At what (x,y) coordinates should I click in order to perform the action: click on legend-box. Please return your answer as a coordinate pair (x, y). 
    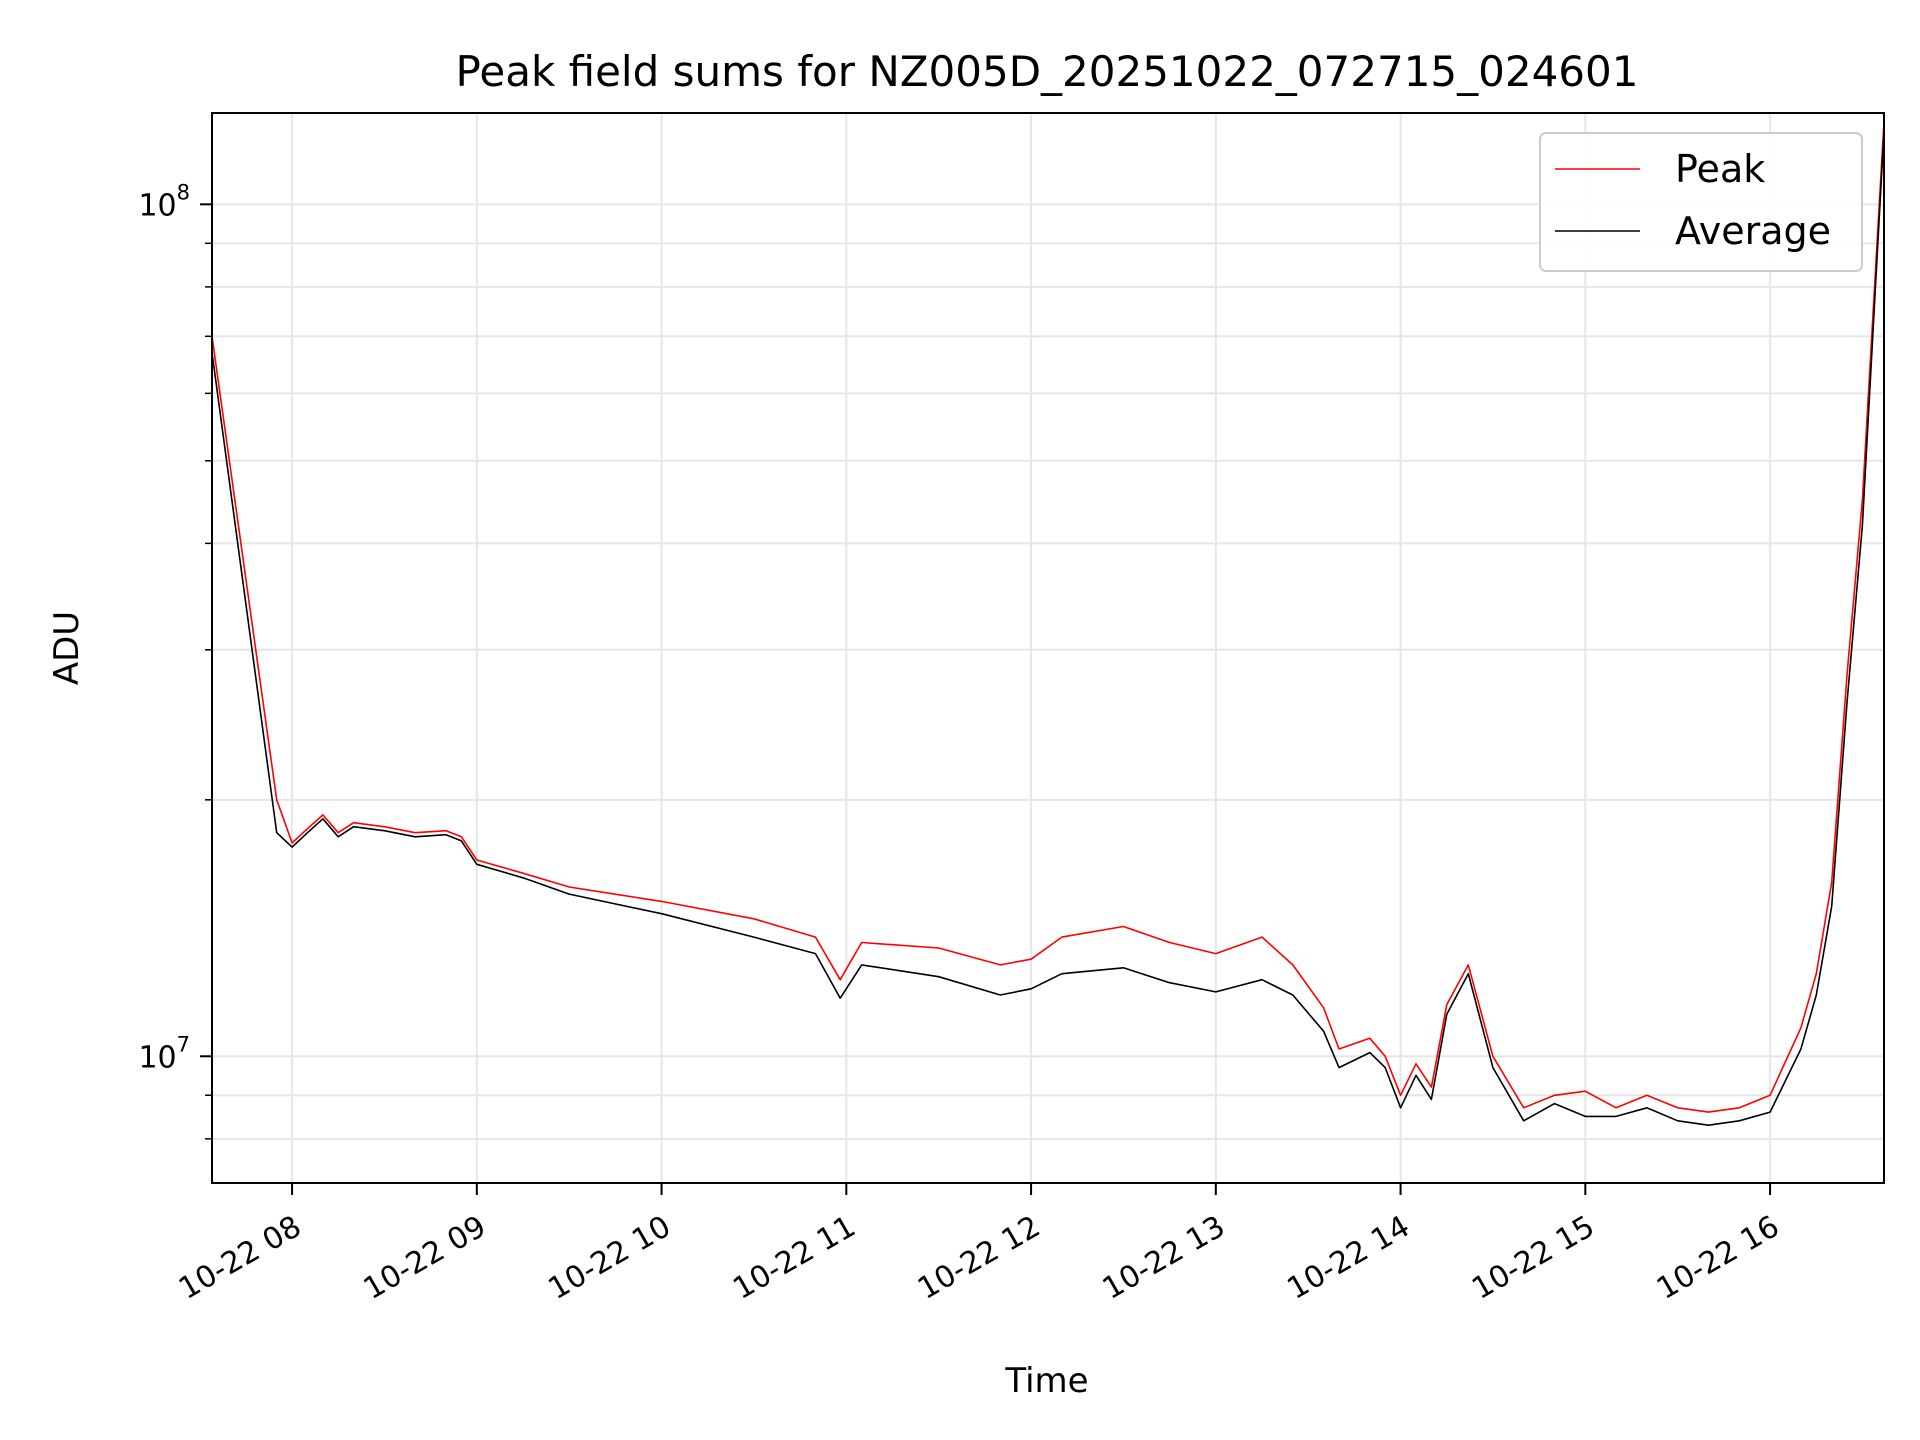
    Looking at the image, I should click on (1701, 202).